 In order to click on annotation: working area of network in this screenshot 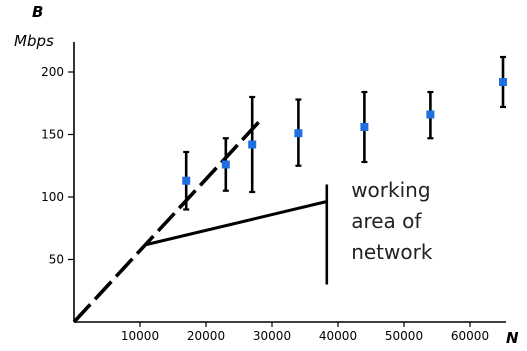, I will do `click(392, 221)`.